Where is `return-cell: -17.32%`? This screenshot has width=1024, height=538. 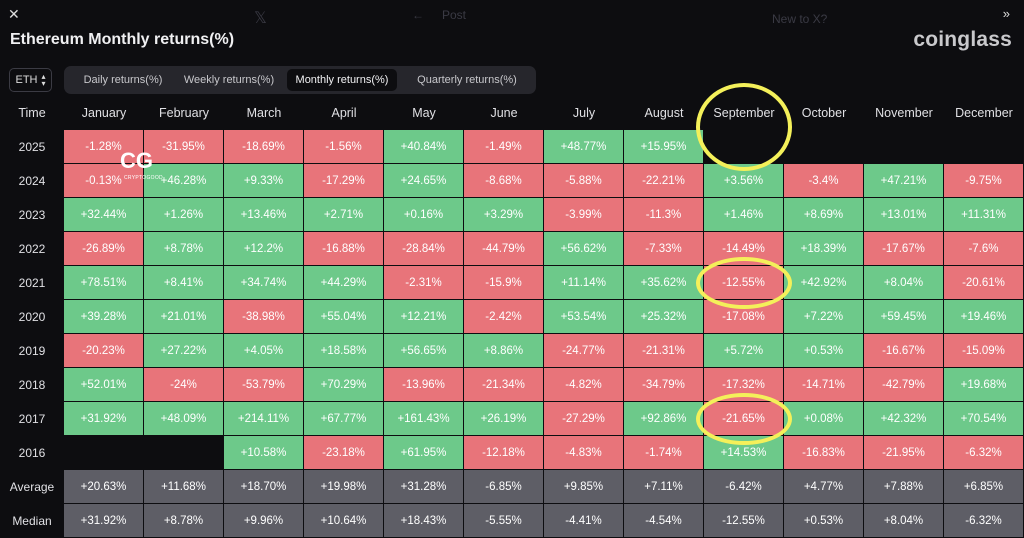 return-cell: -17.32% is located at coordinates (743, 384).